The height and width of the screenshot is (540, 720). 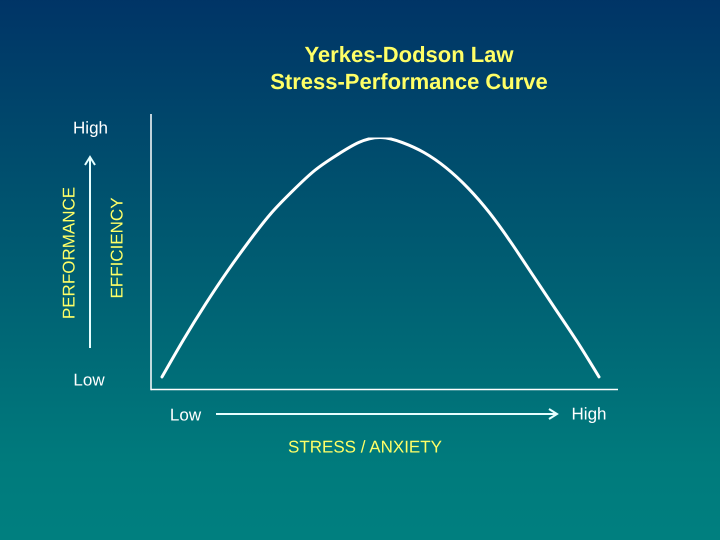 I want to click on y-axis-title: PERFORMANCE, so click(x=68, y=253).